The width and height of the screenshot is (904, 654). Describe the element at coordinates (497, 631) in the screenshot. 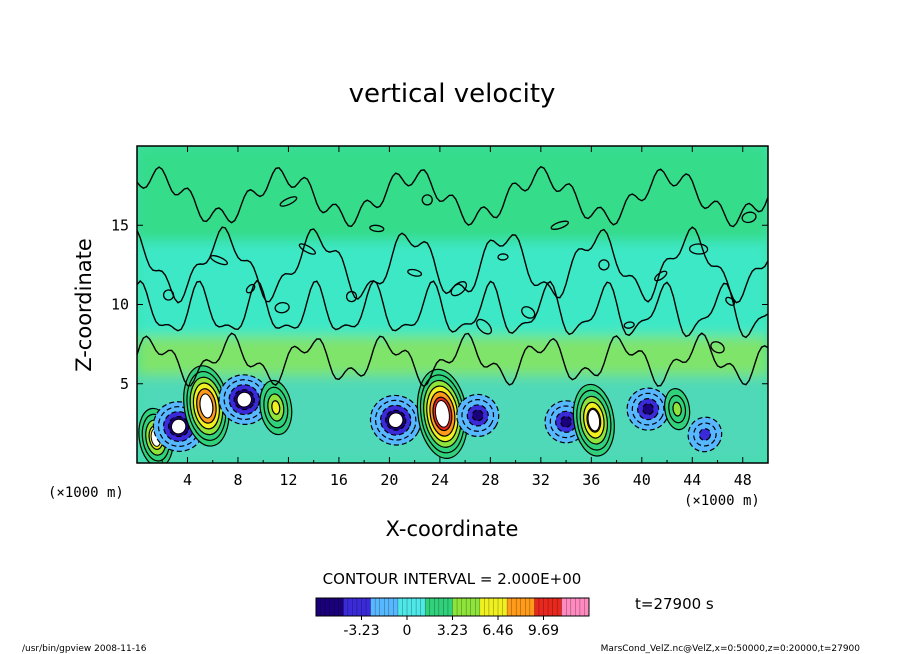

I see `colorbar-tick-label: 6.46` at that location.